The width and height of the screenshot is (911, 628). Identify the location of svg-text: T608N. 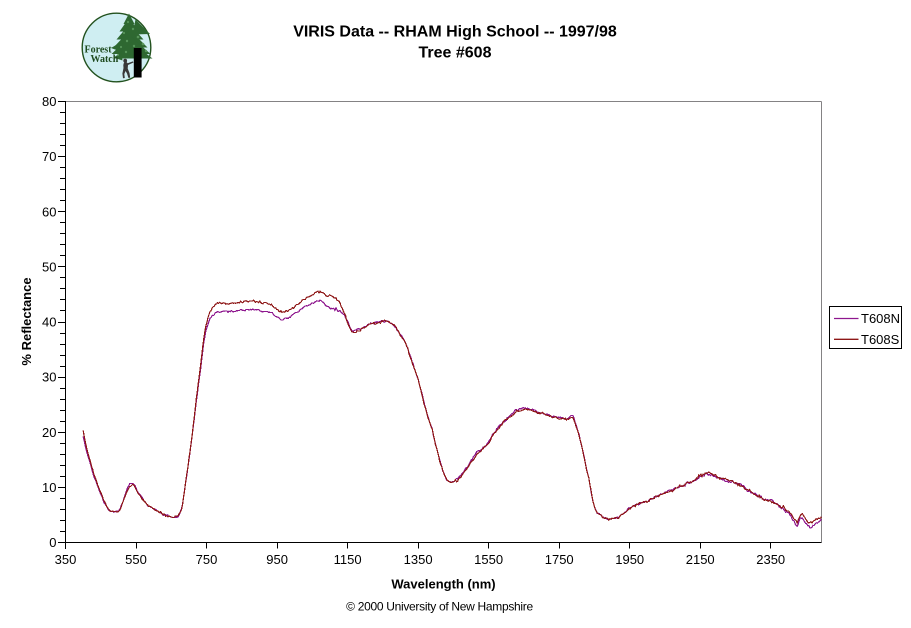
(880, 318).